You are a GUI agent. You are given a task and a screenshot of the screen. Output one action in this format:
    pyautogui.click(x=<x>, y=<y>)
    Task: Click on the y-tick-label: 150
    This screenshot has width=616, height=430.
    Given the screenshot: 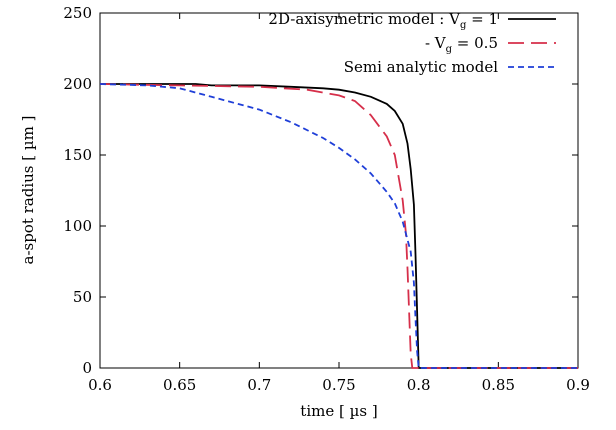 What is the action you would take?
    pyautogui.click(x=77, y=155)
    